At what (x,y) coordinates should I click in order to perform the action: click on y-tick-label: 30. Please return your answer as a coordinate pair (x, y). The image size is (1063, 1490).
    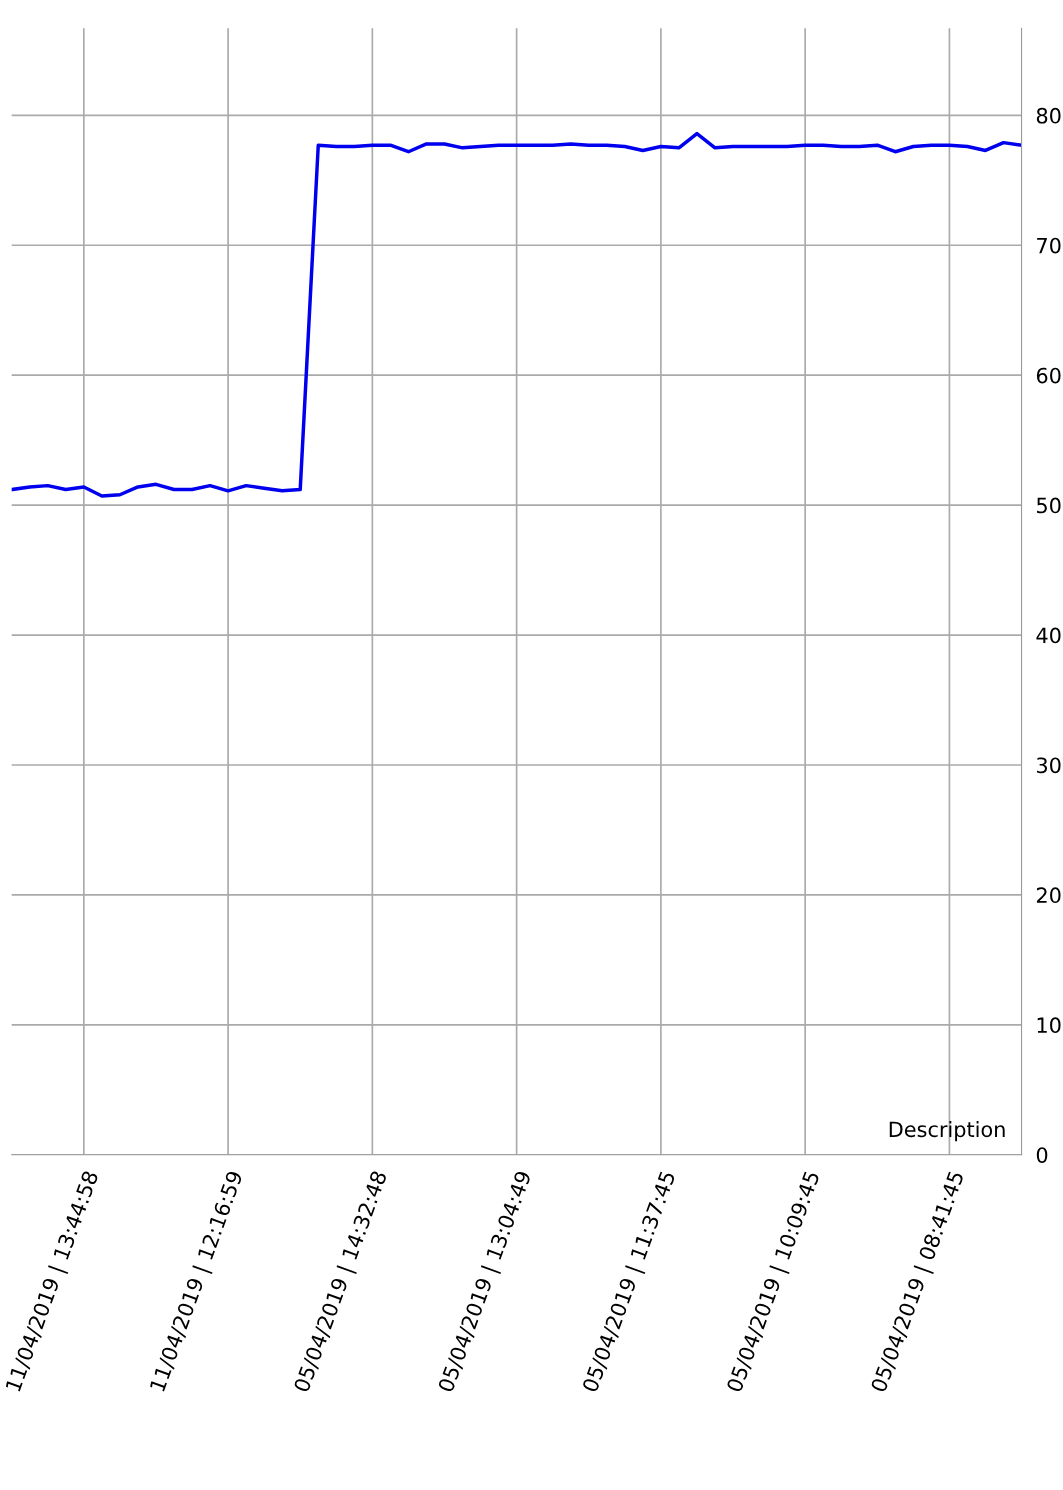
    Looking at the image, I should click on (1049, 765).